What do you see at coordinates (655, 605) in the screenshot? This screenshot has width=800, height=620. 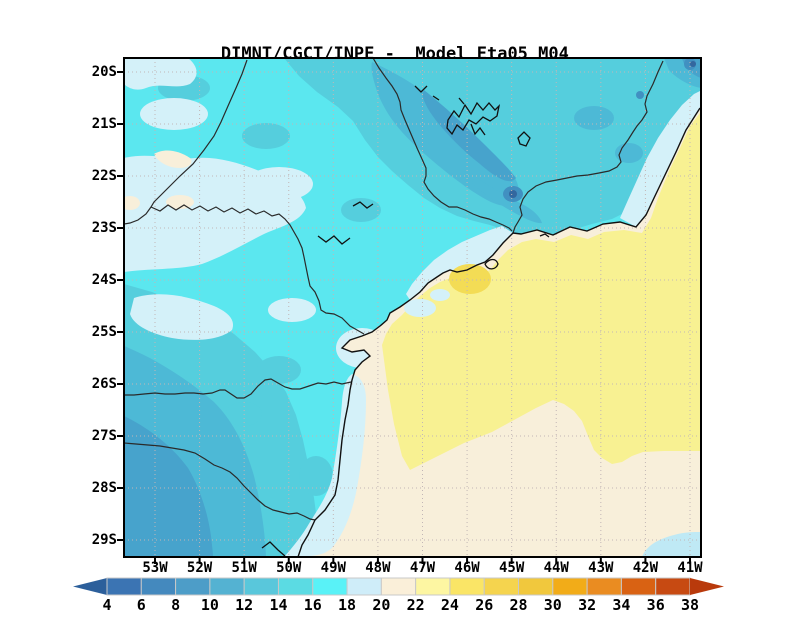 I see `colorbar-tick-label: 36` at bounding box center [655, 605].